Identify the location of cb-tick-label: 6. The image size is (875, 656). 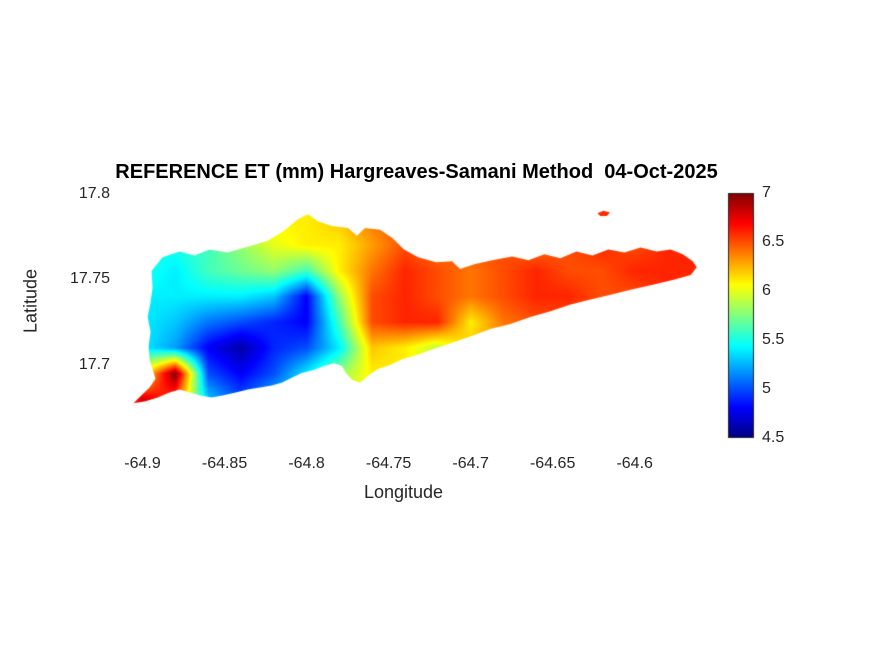
(766, 290).